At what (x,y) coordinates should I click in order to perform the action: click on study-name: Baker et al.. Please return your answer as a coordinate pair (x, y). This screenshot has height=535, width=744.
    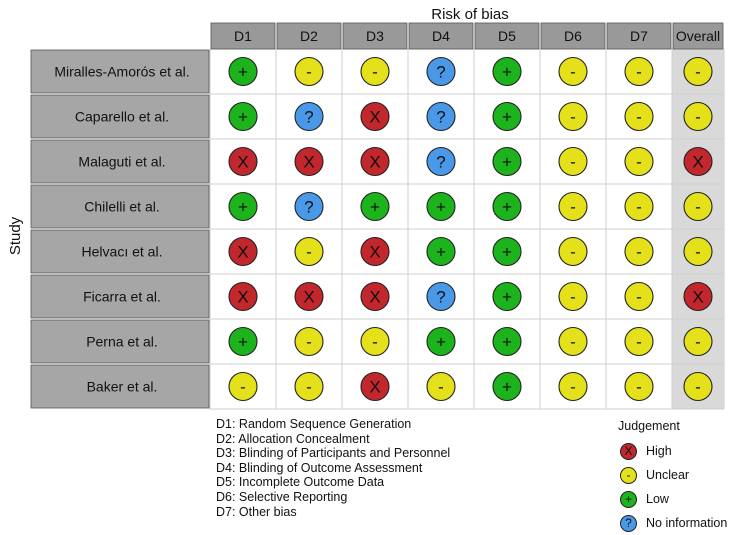
    Looking at the image, I should click on (122, 387).